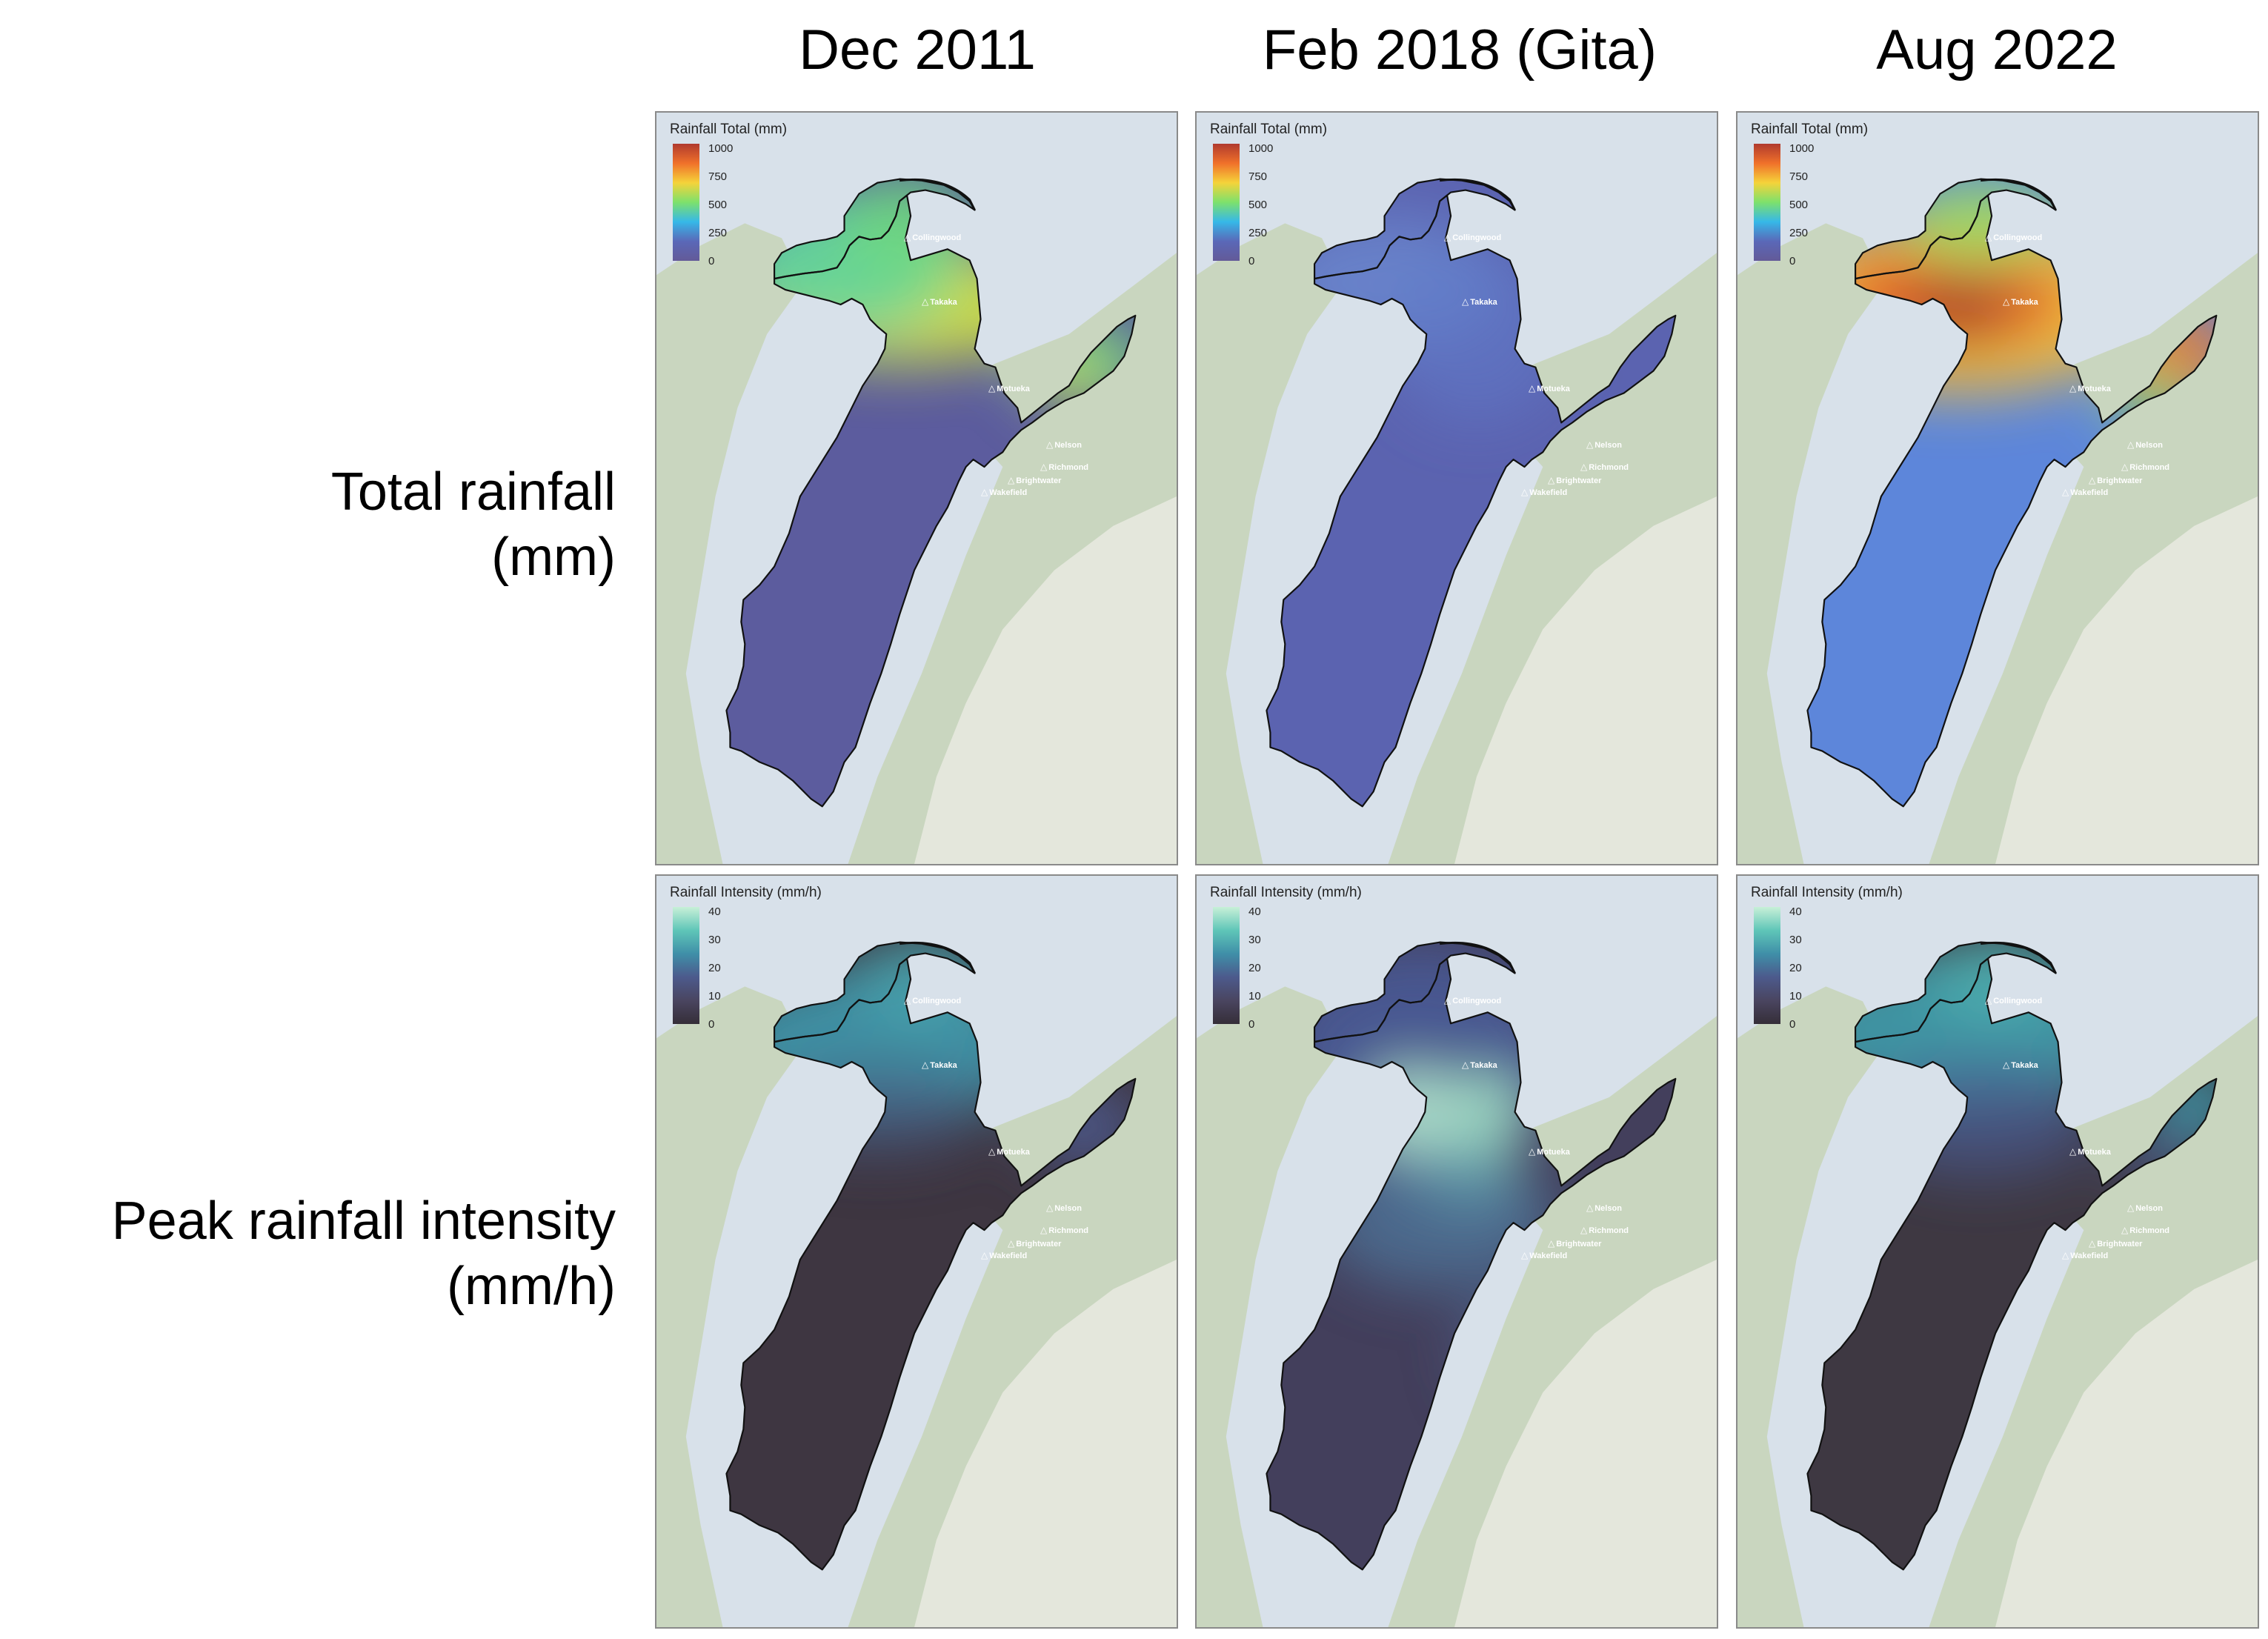 The image size is (2268, 1639). I want to click on legend-tick-label: 40, so click(1254, 911).